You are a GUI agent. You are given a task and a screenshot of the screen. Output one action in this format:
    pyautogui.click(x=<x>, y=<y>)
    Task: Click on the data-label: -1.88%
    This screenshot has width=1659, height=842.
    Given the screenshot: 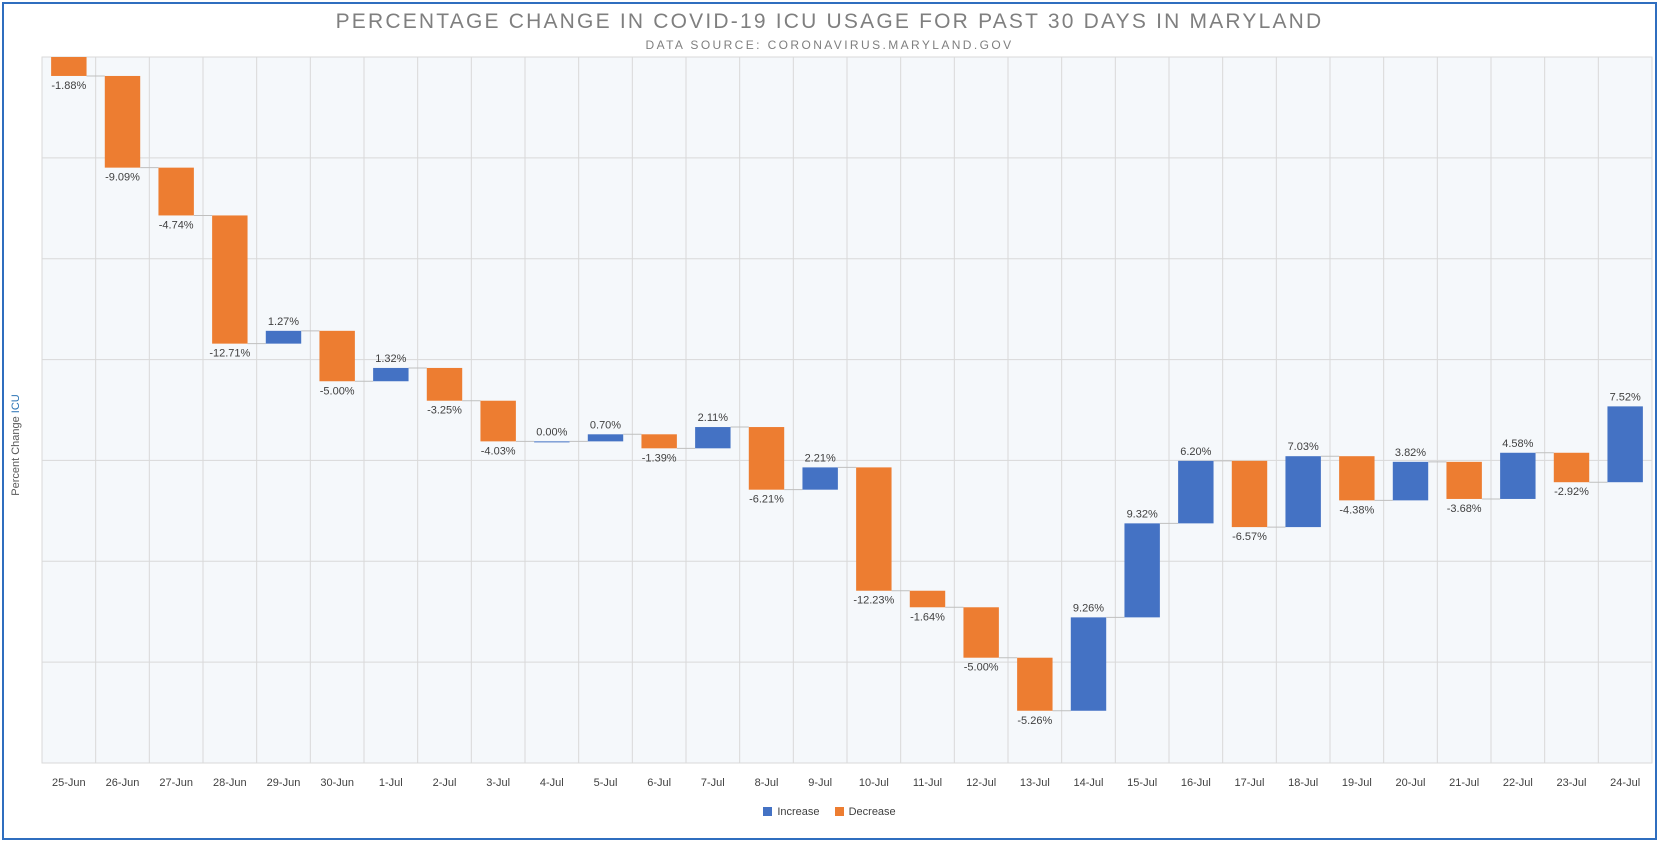 What is the action you would take?
    pyautogui.click(x=68, y=86)
    